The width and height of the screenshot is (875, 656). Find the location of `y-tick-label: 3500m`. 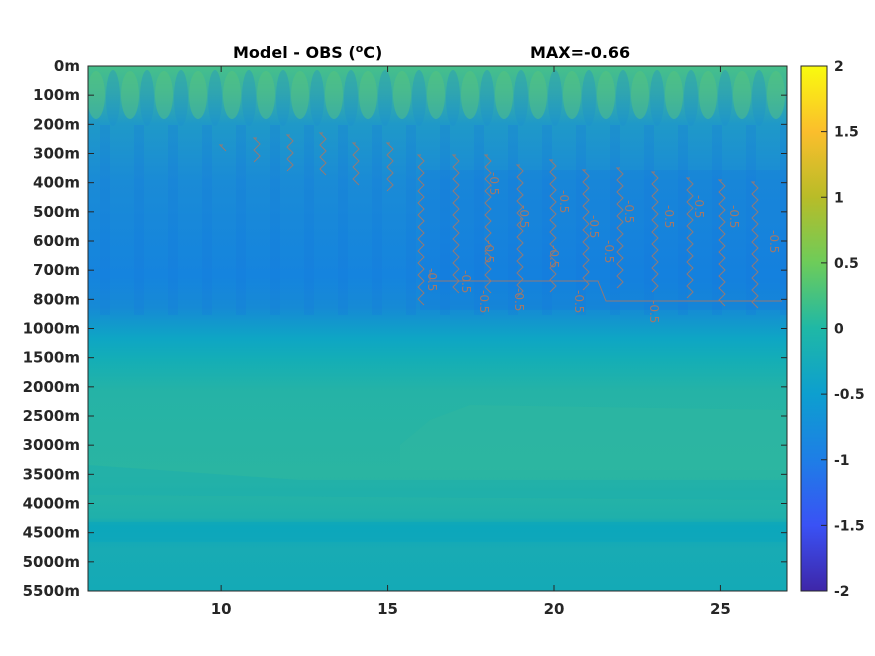

y-tick-label: 3500m is located at coordinates (51, 474).